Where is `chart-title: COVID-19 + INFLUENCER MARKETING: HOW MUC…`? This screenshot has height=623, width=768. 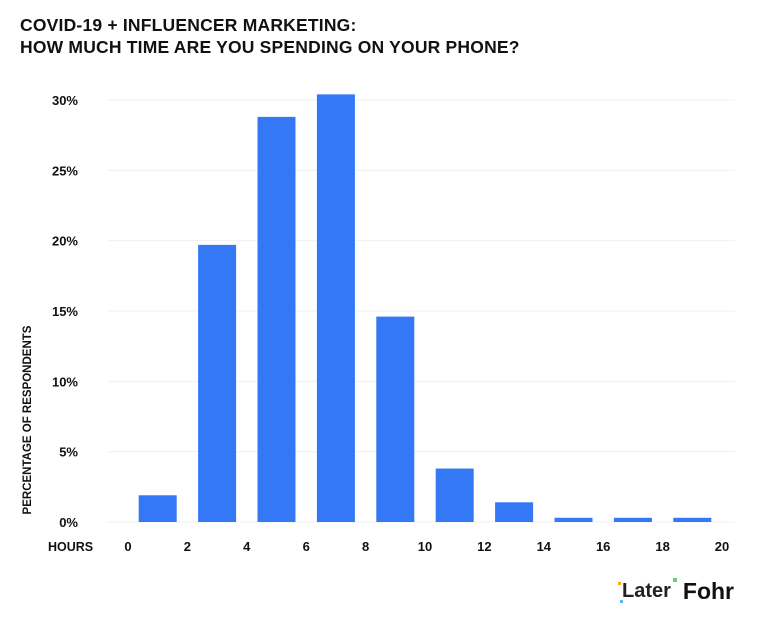
chart-title: COVID-19 + INFLUENCER MARKETING: HOW MUC… is located at coordinates (270, 36).